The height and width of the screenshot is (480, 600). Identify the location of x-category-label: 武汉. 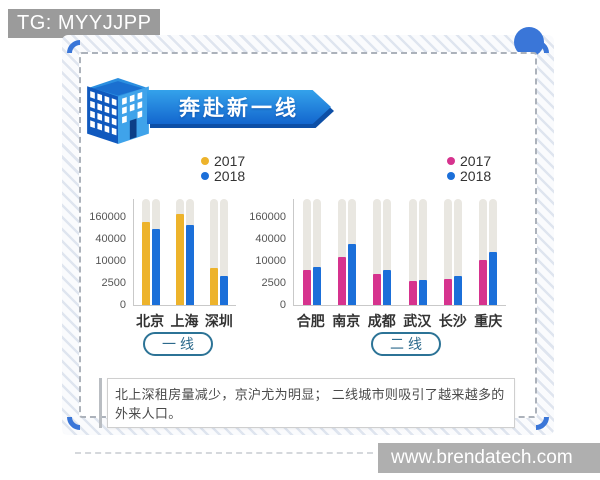
(417, 321).